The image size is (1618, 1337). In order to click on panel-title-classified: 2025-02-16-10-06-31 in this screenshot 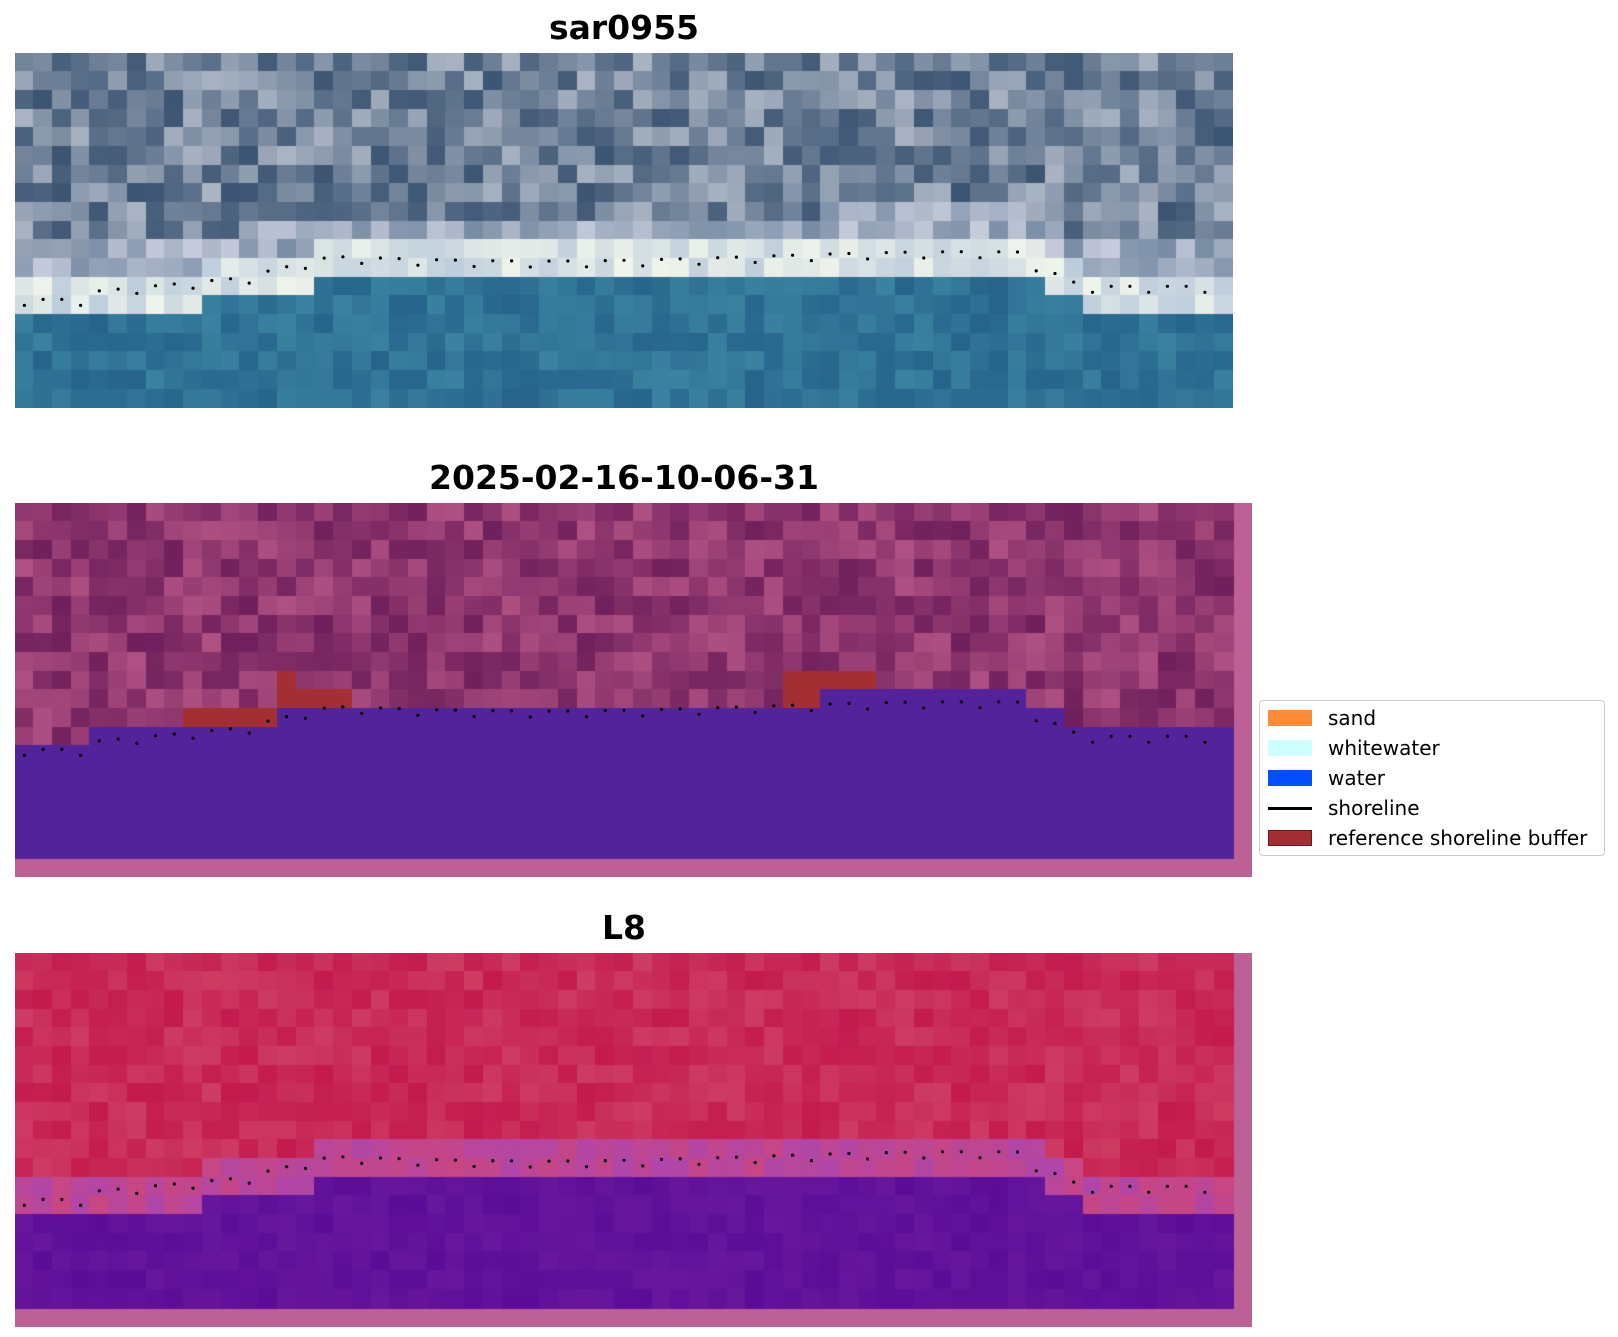, I will do `click(624, 477)`.